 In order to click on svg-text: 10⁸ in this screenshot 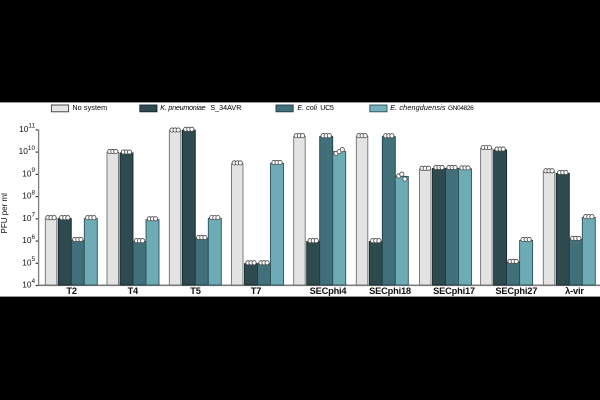, I will do `click(28, 194)`.